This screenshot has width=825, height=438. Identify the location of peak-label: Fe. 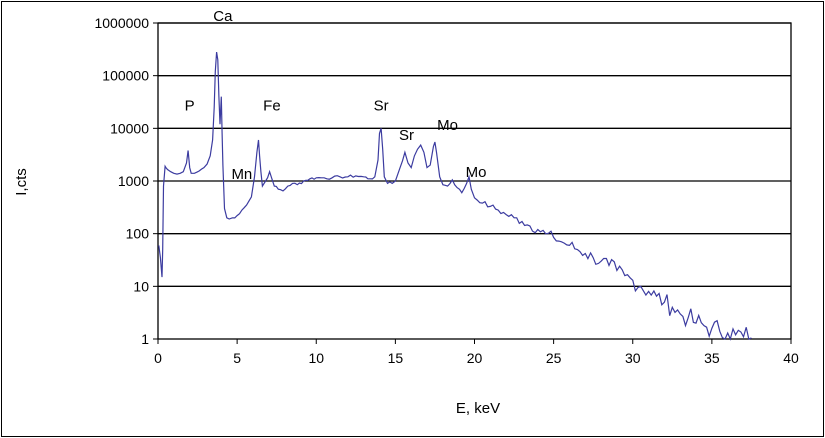
(272, 105).